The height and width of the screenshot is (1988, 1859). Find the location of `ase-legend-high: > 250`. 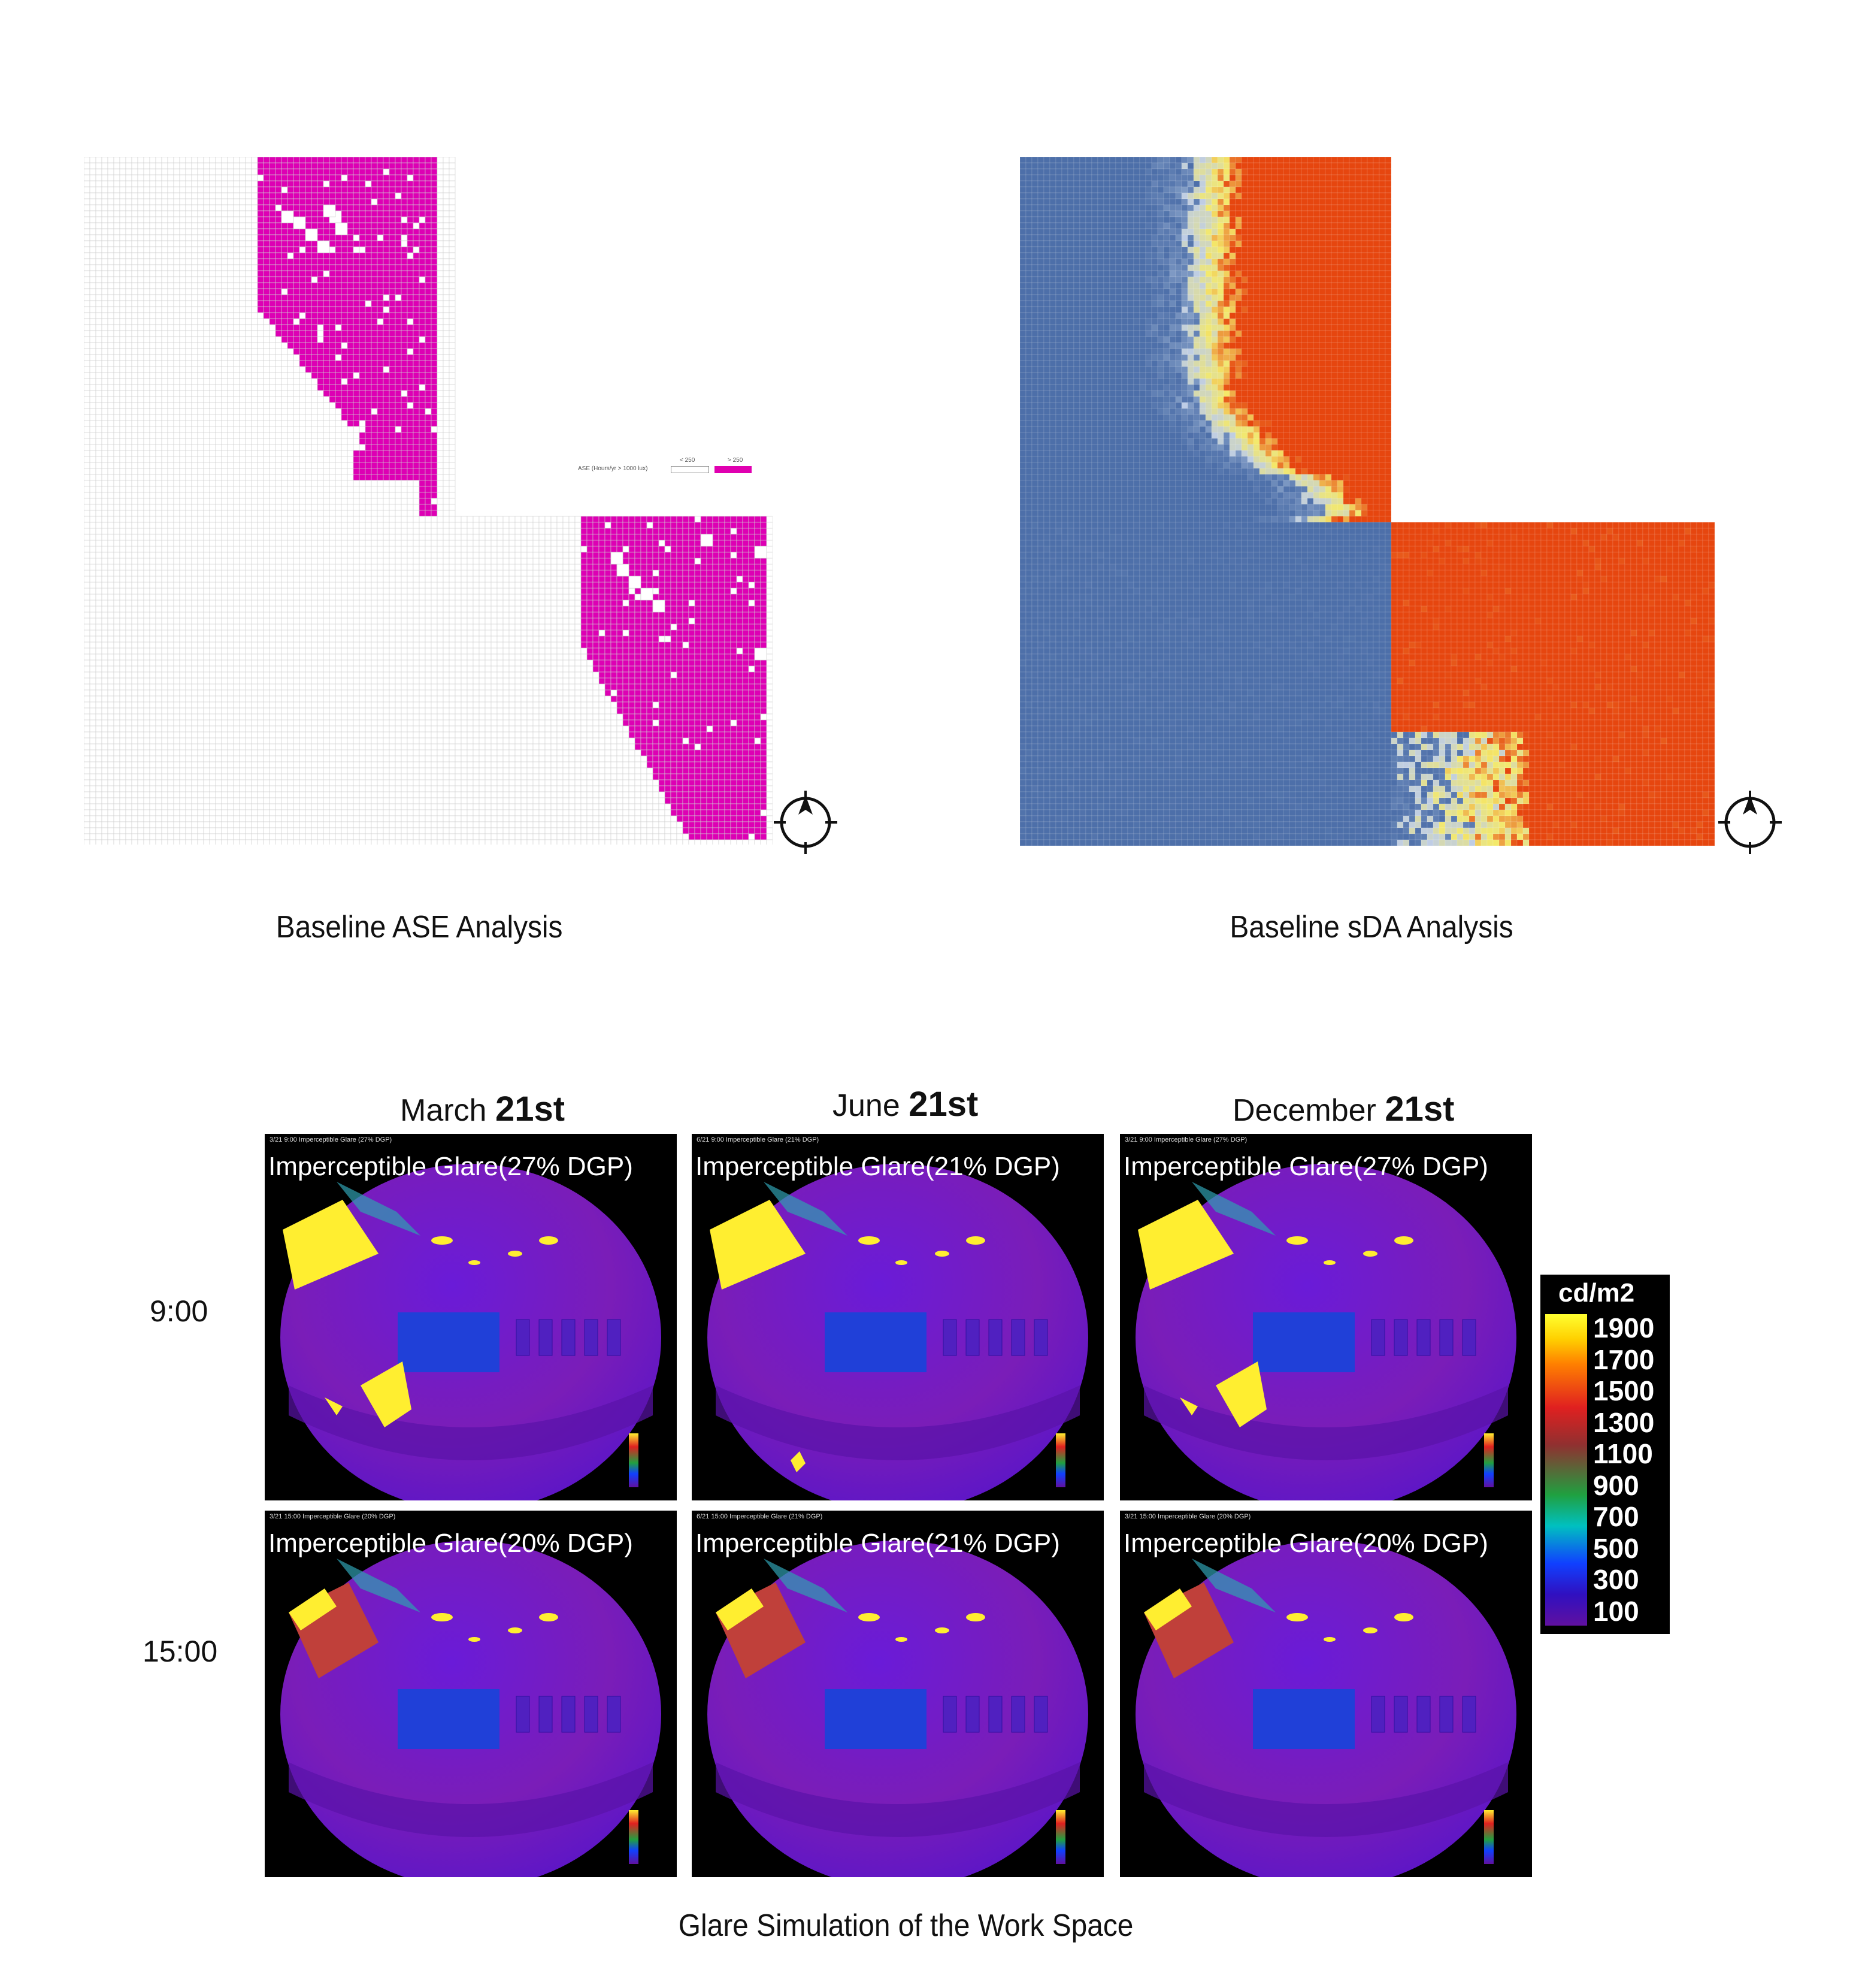

ase-legend-high: > 250 is located at coordinates (735, 460).